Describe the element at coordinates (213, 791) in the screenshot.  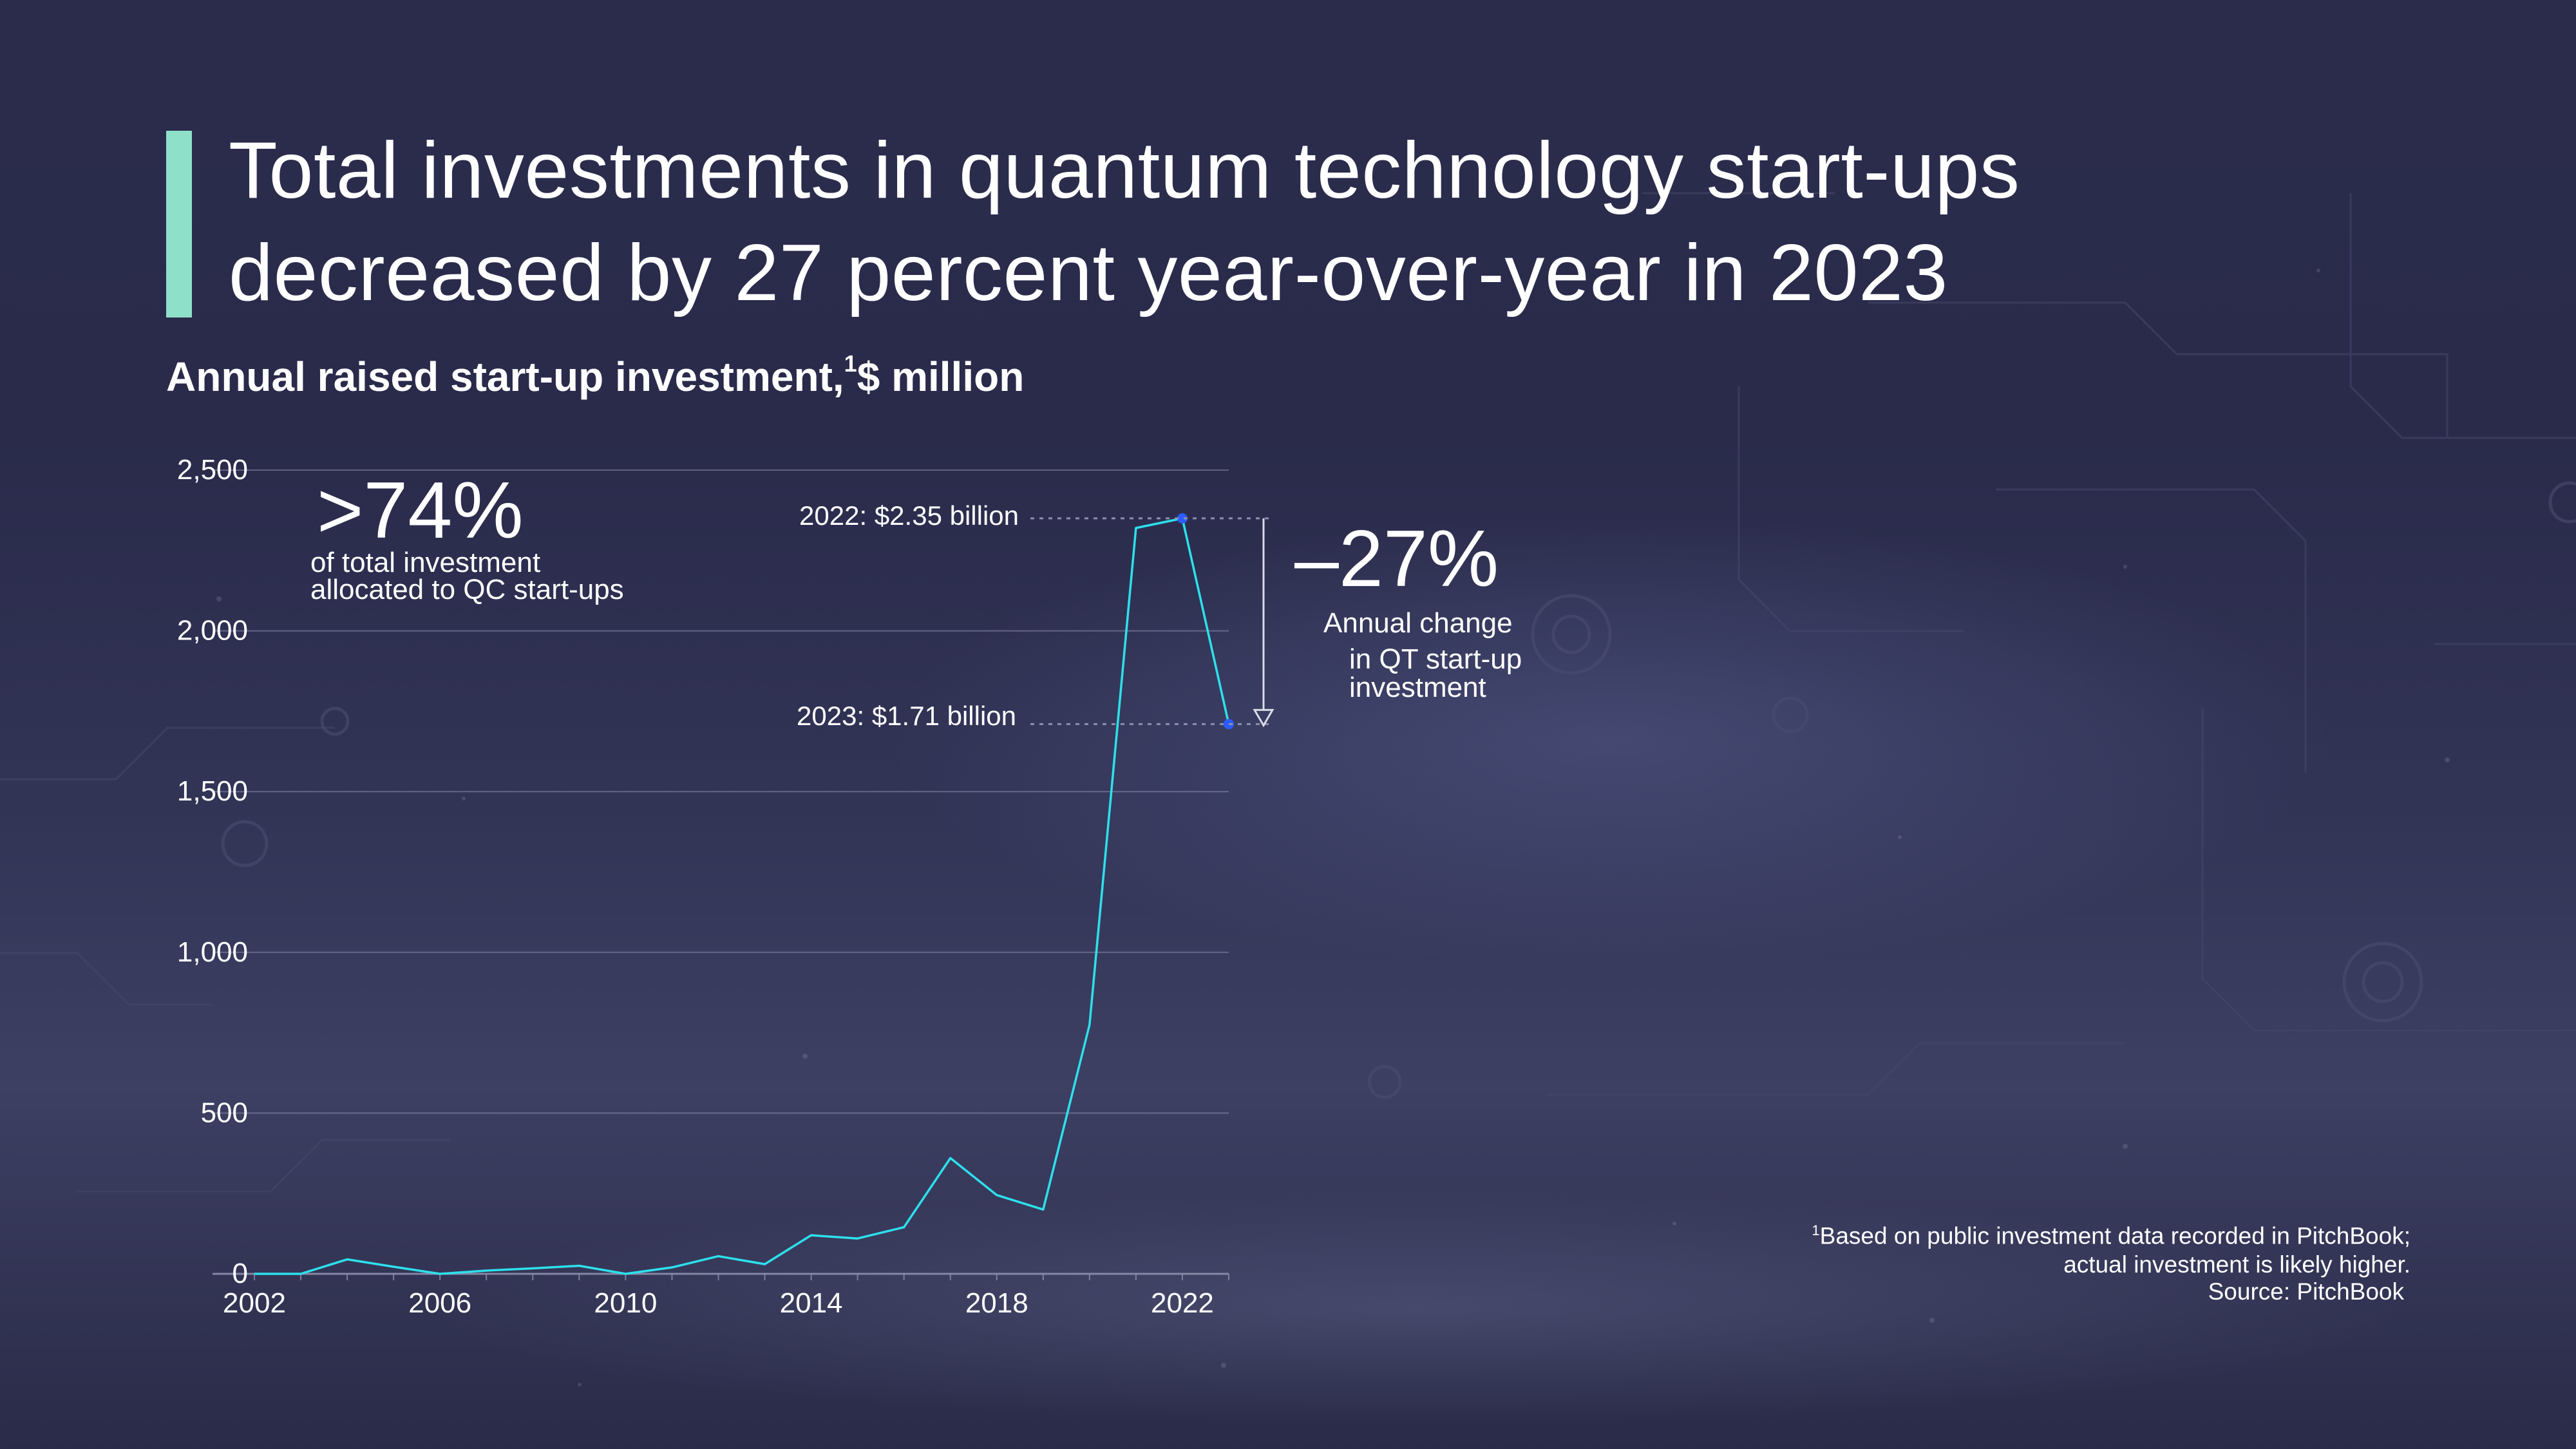
I see `y-tick-label-1500: 1,500` at that location.